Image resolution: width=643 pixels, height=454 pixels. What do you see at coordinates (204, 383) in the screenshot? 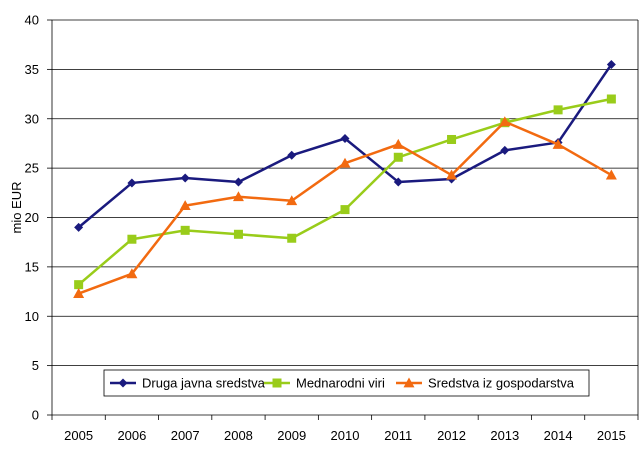
I see `legend-label: Druga javna sredstva` at bounding box center [204, 383].